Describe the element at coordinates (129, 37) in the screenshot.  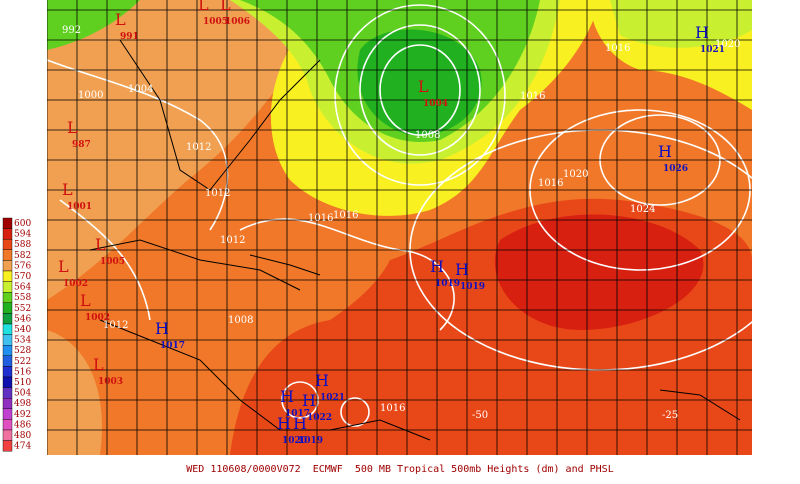
I see `center-pressure: 991` at that location.